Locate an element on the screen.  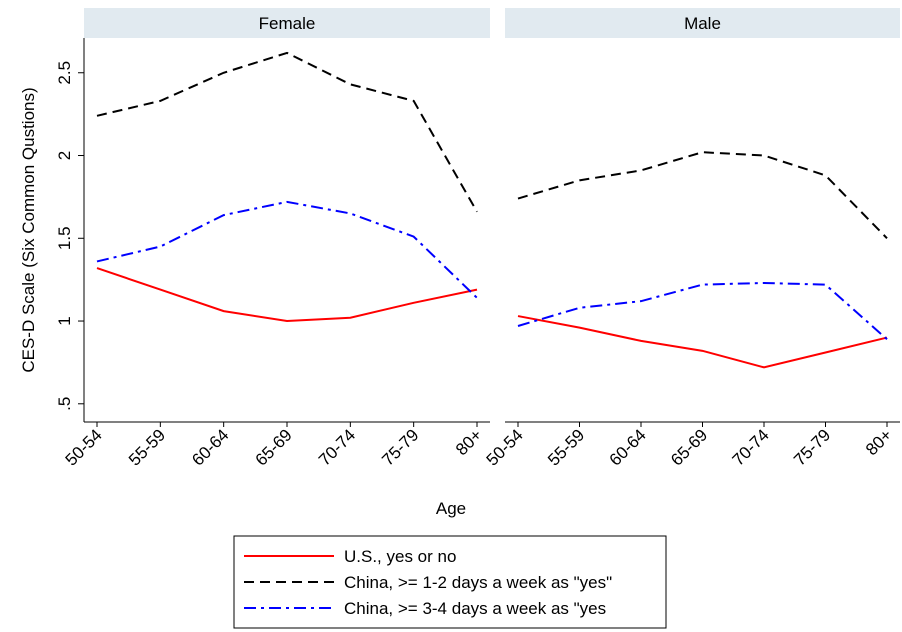
panel-title: Male is located at coordinates (702, 23).